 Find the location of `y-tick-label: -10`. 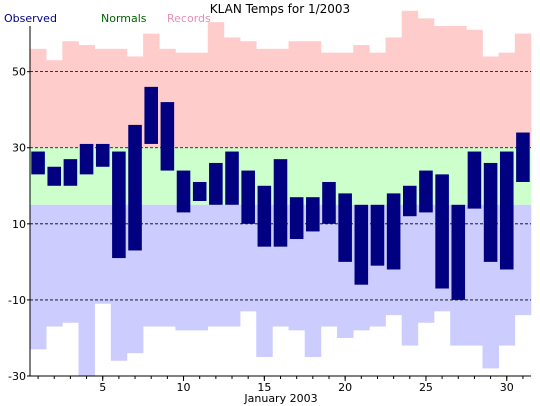

y-tick-label: -10 is located at coordinates (17, 300).